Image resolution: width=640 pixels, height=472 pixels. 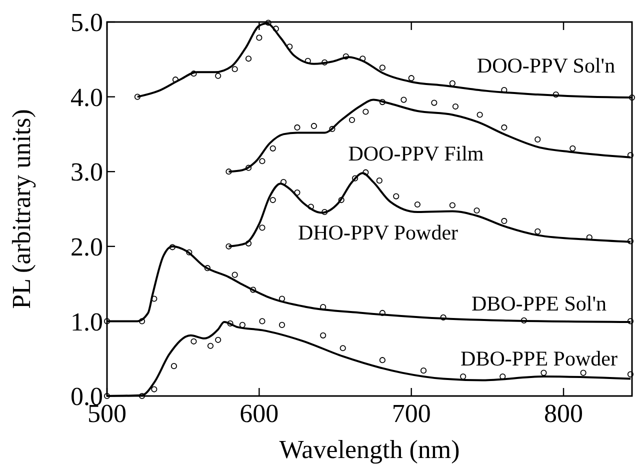 I want to click on x-tick-label: 800, so click(x=564, y=413).